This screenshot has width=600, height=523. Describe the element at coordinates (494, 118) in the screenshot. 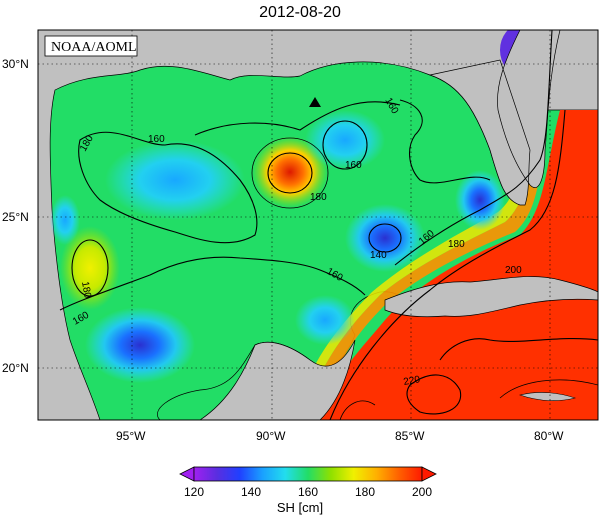

I see `florida-peninsula` at that location.